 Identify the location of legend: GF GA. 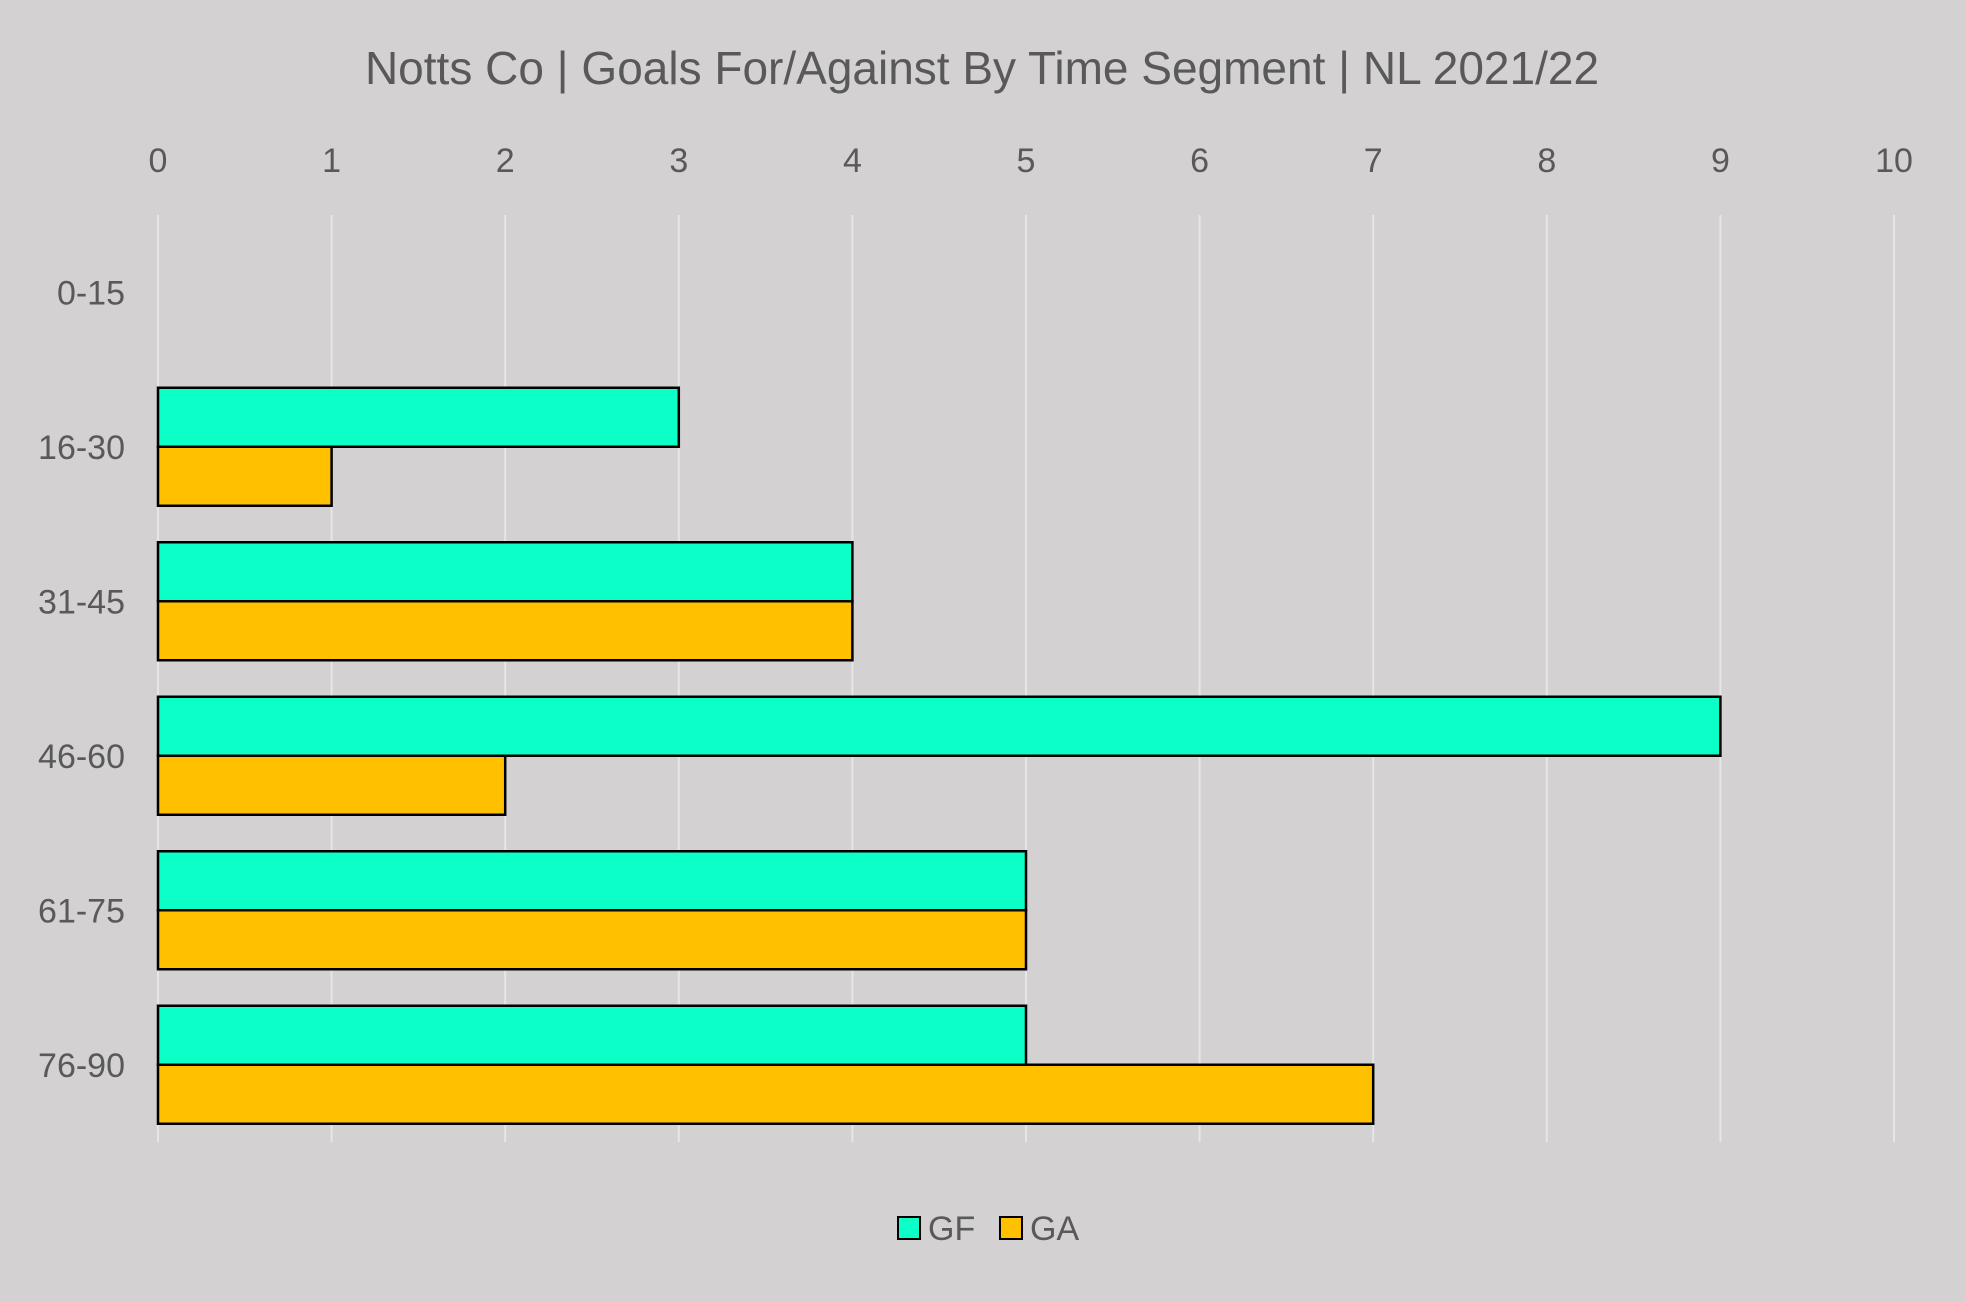
(988, 1229).